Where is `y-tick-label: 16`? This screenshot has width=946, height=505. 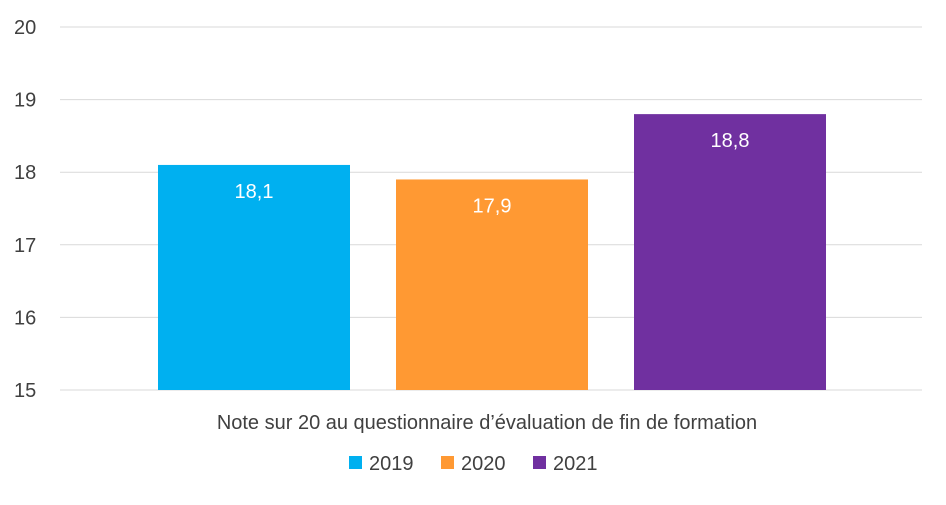 y-tick-label: 16 is located at coordinates (25, 318).